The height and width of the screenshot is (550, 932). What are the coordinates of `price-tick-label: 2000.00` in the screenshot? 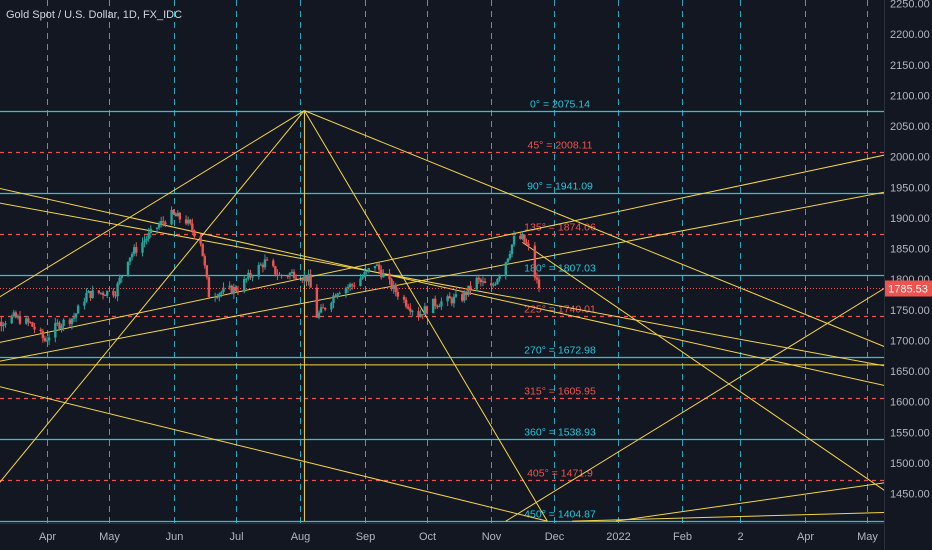 It's located at (910, 158).